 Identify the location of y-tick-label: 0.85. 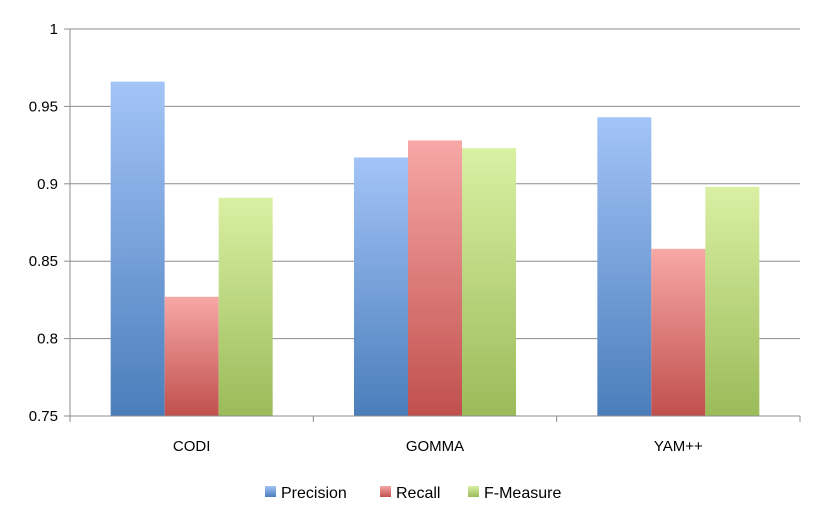
(43, 261).